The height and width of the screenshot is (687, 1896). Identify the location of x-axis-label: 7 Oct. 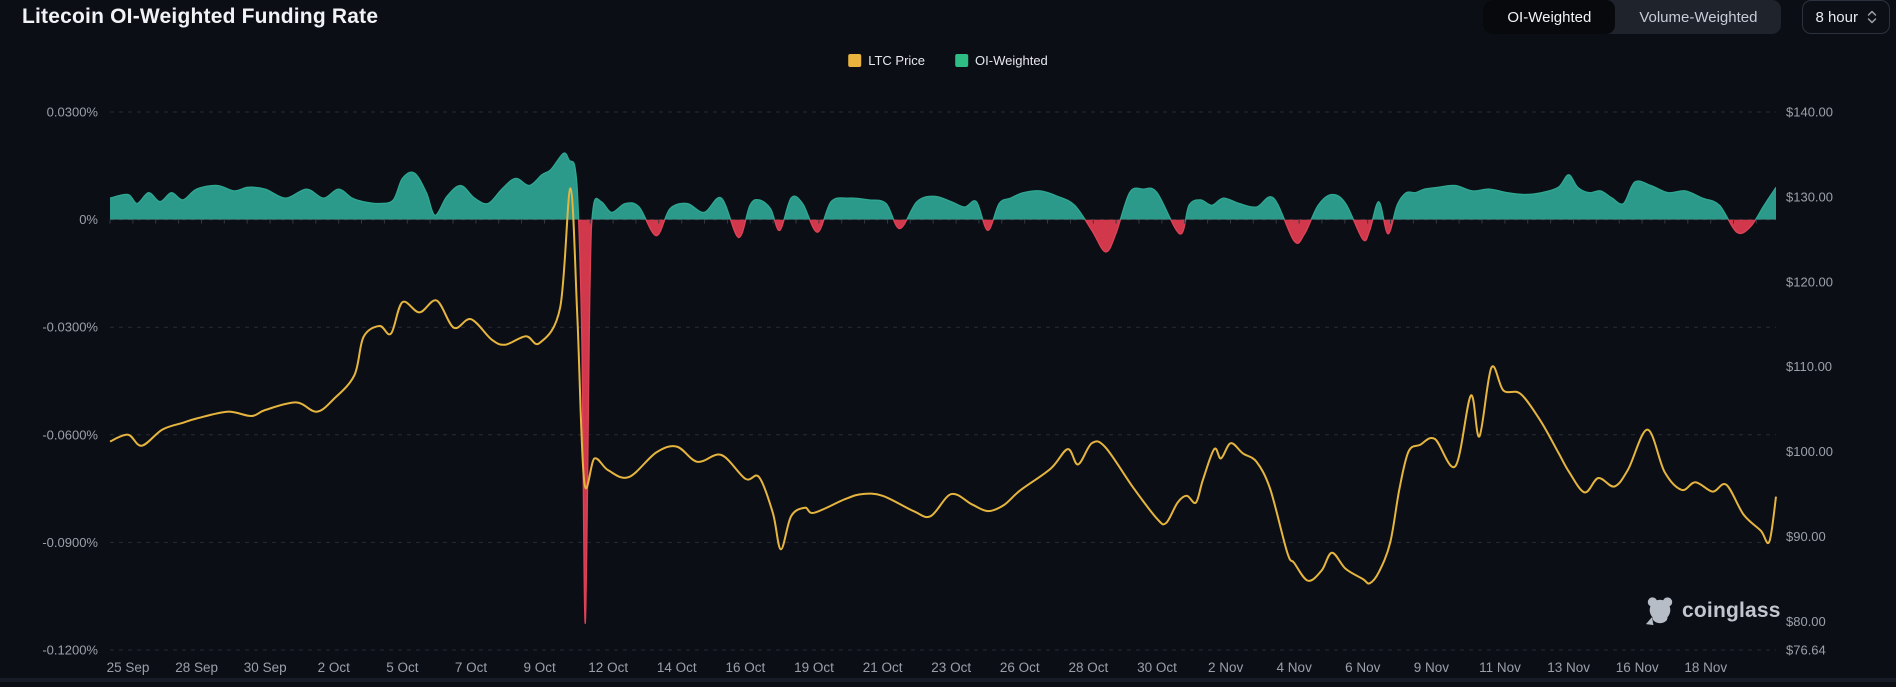
(471, 667).